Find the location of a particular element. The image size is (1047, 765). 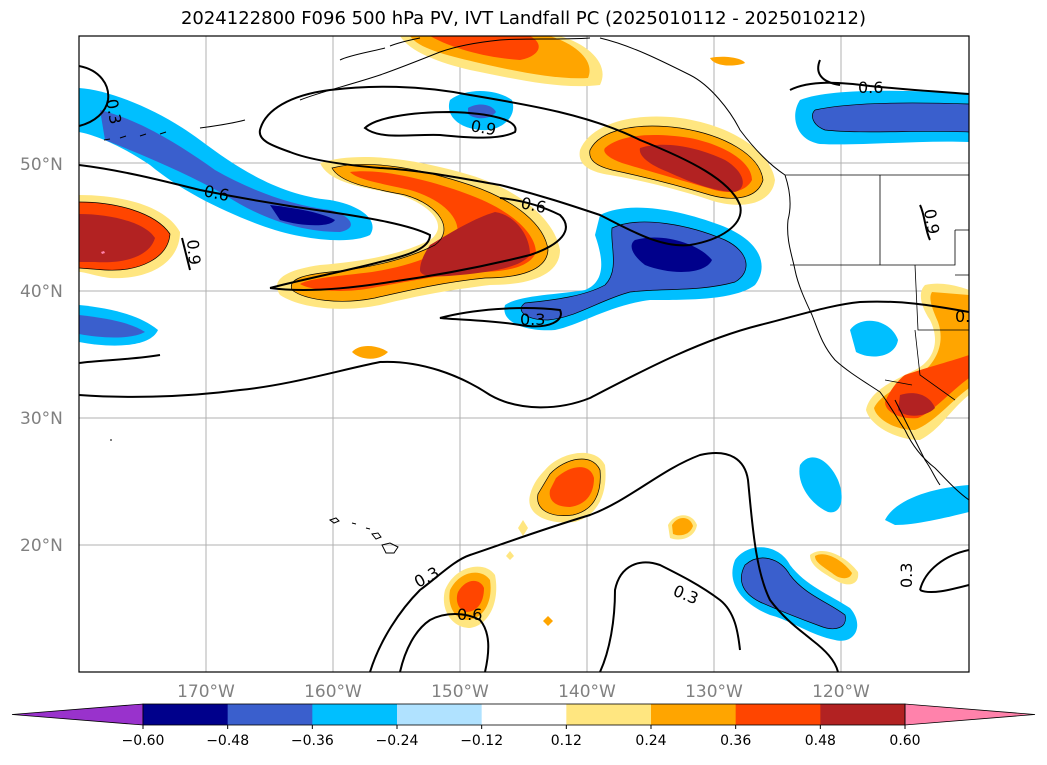

lon-label: 140°W is located at coordinates (587, 692).